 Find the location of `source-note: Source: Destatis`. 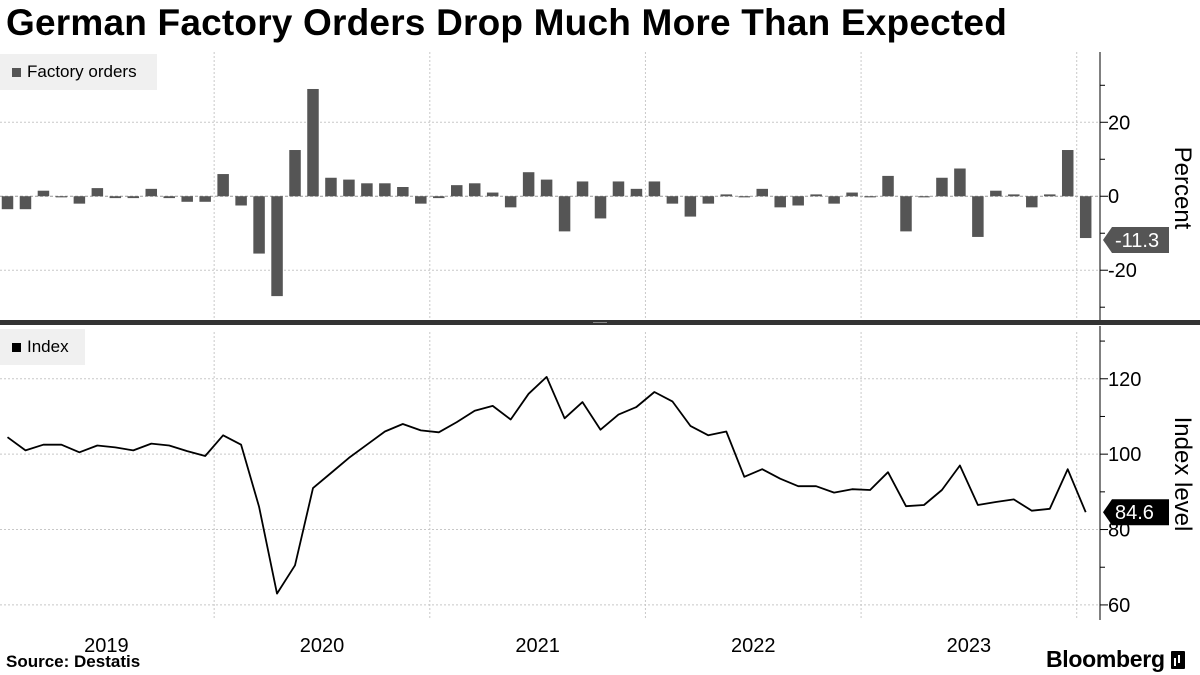

source-note: Source: Destatis is located at coordinates (73, 661).